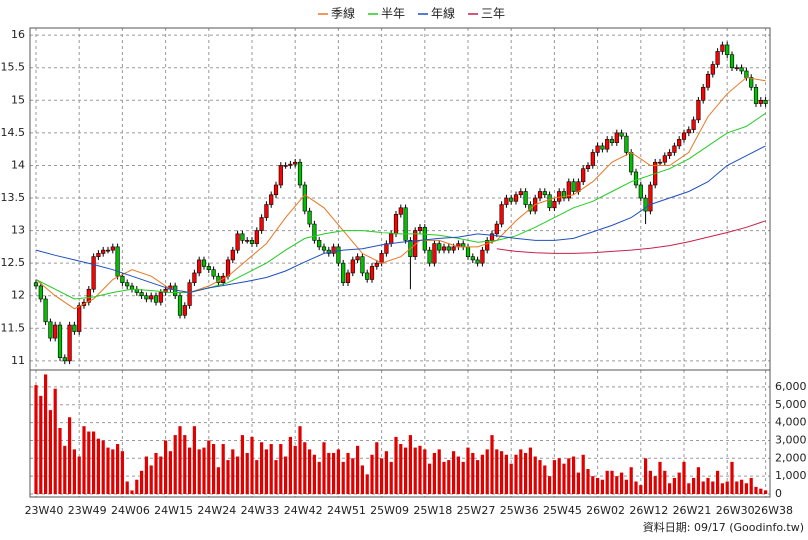  Describe the element at coordinates (303, 510) in the screenshot. I see `x-tick-label: 24W42` at that location.